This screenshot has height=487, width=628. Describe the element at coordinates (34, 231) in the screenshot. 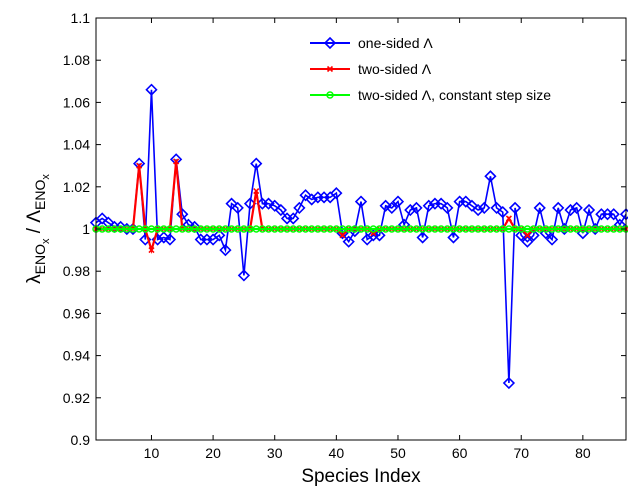

I see `y-title-sep: /` at that location.